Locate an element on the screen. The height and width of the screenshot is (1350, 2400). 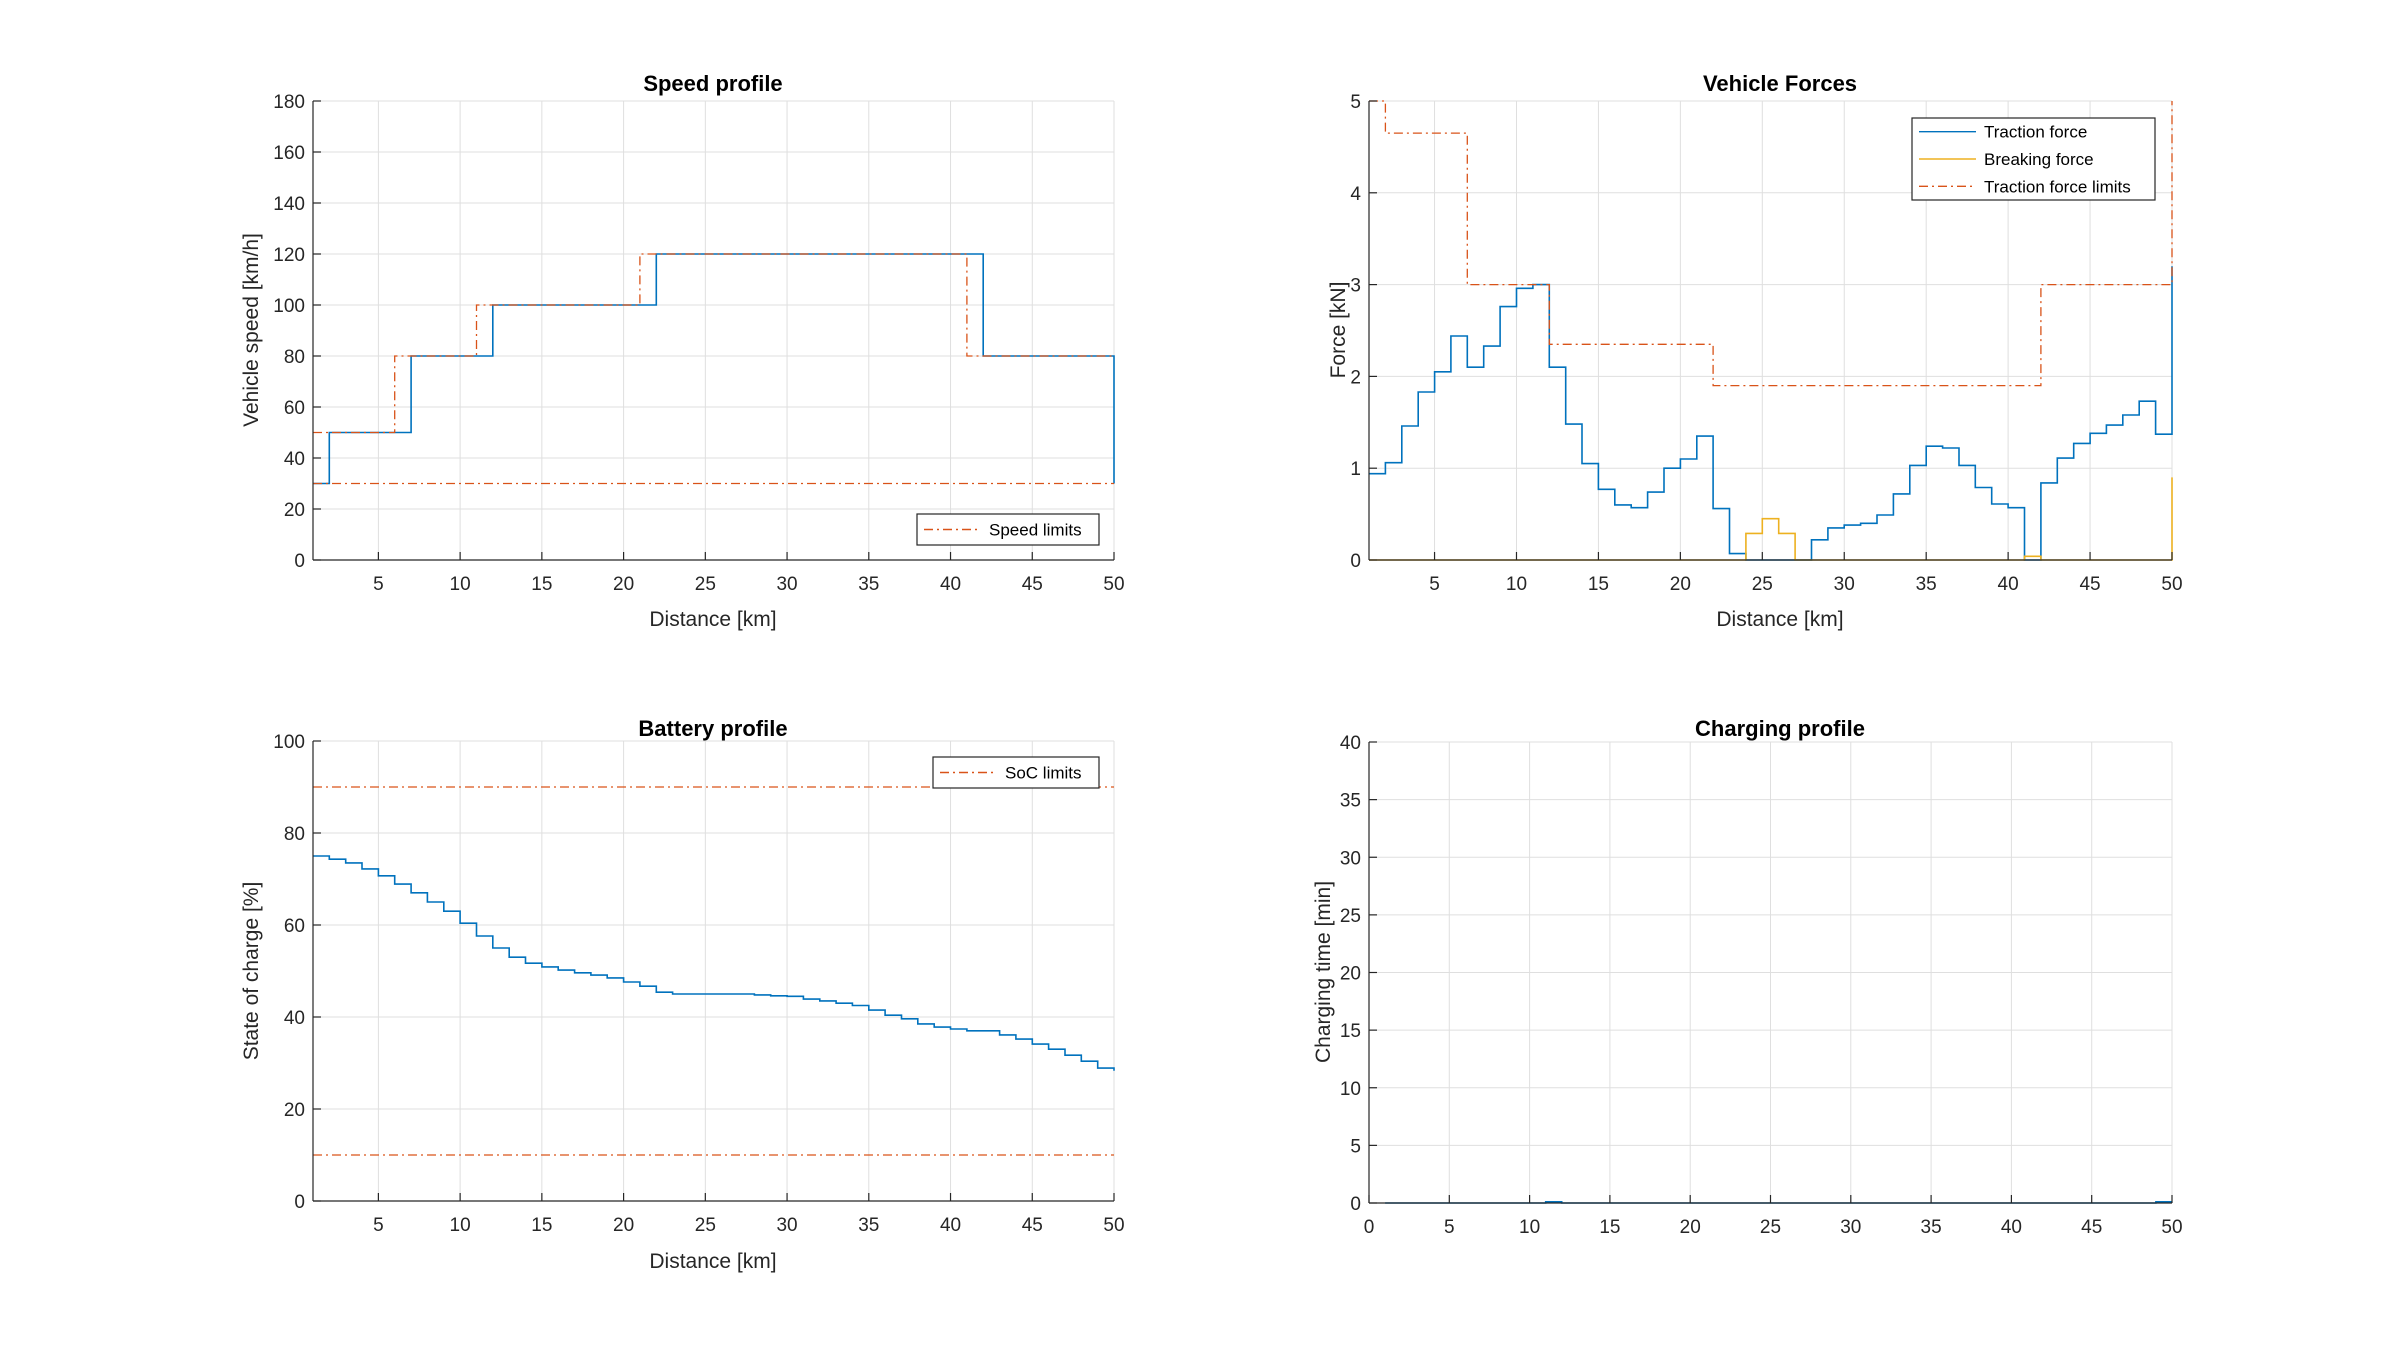
y-axis-label: Vehicle speed [km/h] is located at coordinates (251, 330).